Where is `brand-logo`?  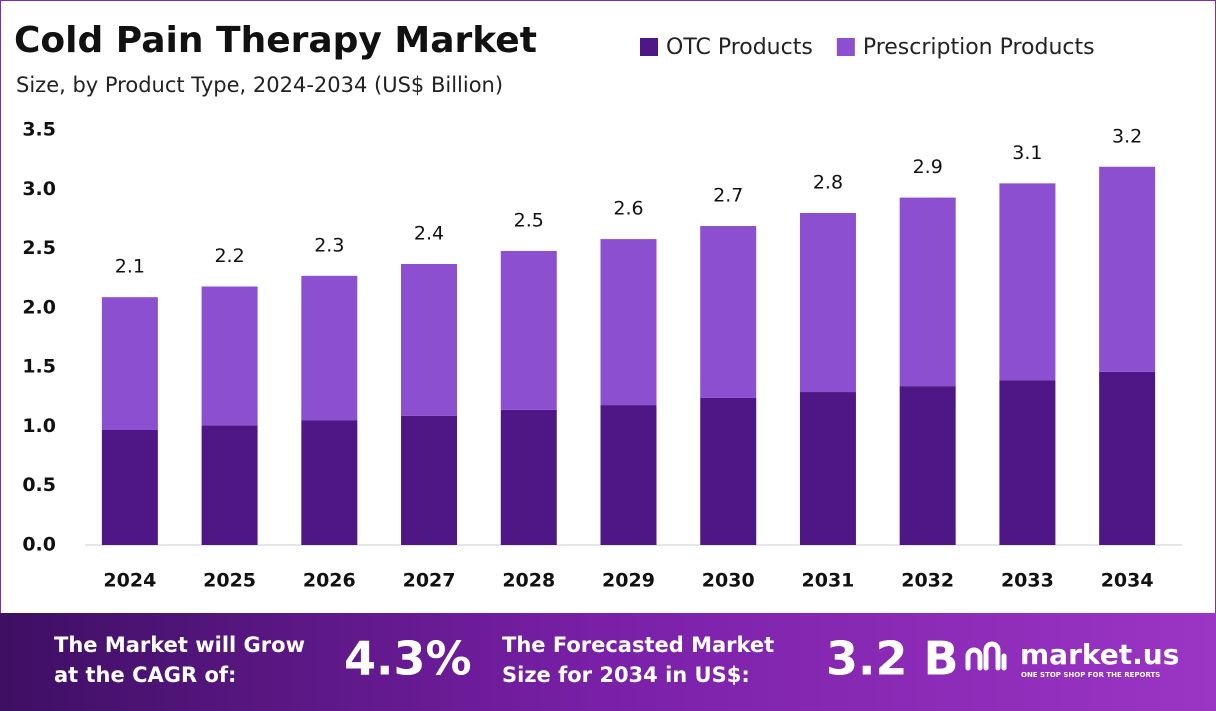
brand-logo is located at coordinates (986, 656).